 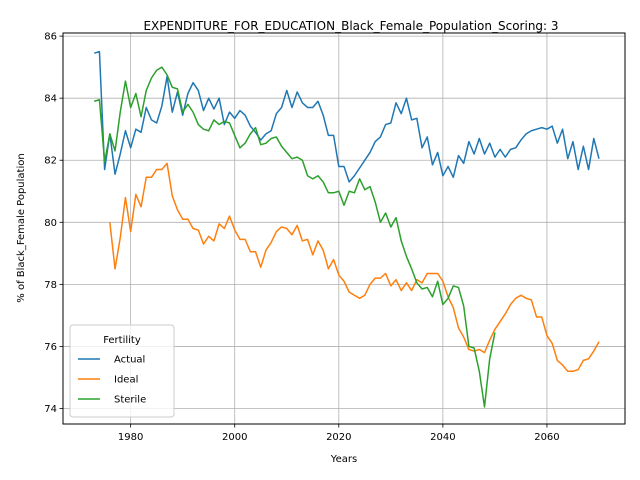 I want to click on x-tick-label: 2000, so click(x=234, y=437).